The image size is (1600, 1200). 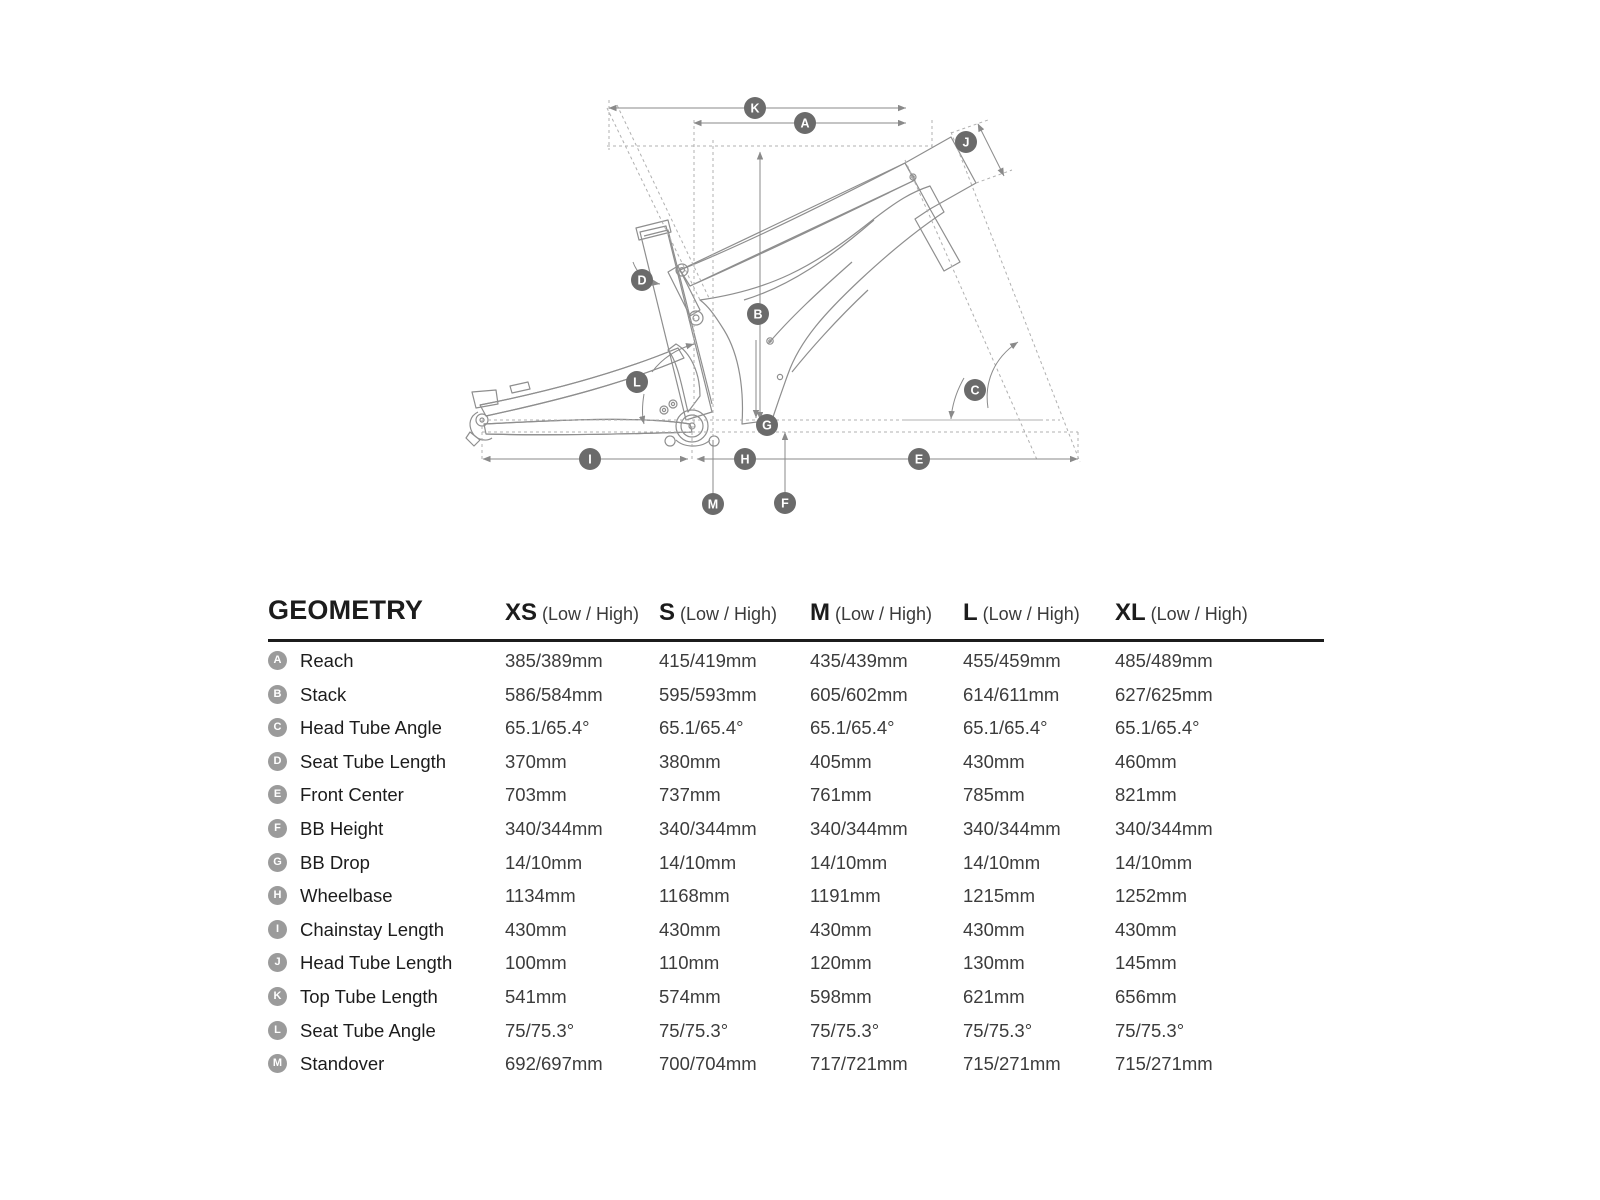 I want to click on row-label: Front Center, so click(x=352, y=795).